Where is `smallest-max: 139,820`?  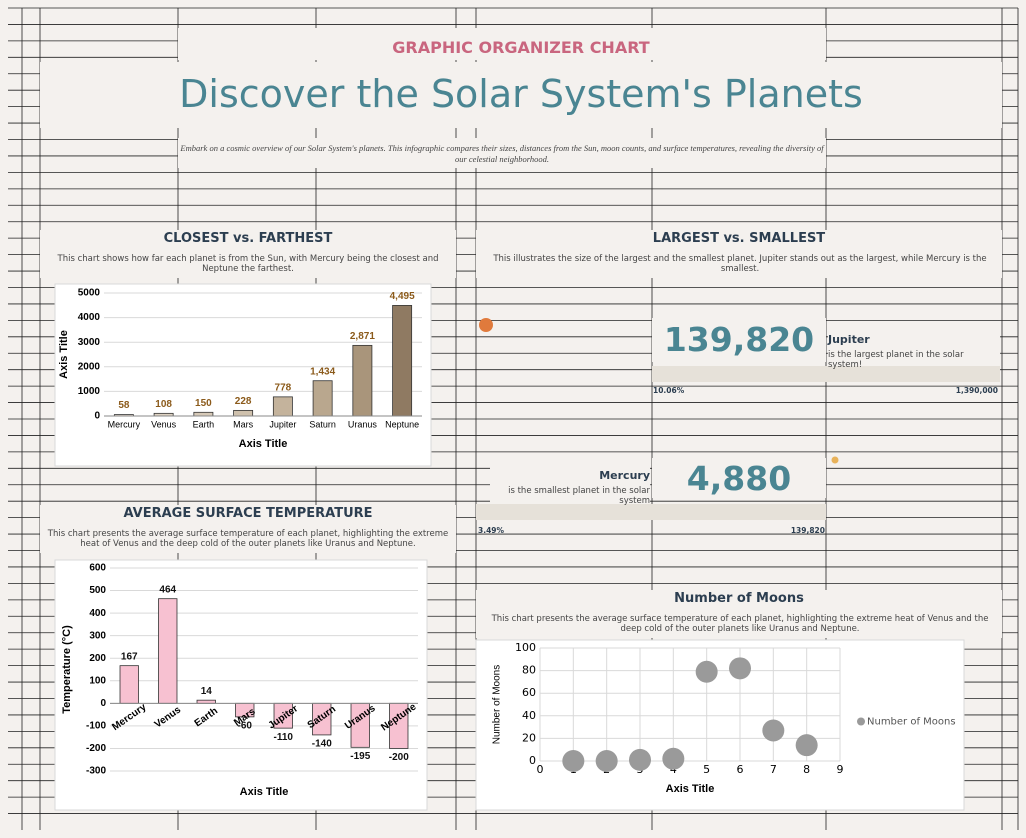
smallest-max: 139,820 is located at coordinates (807, 530).